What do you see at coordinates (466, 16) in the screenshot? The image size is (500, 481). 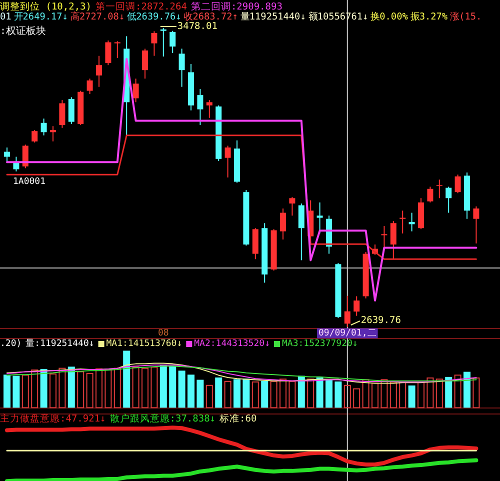 I see `text: 涨(15.` at bounding box center [466, 16].